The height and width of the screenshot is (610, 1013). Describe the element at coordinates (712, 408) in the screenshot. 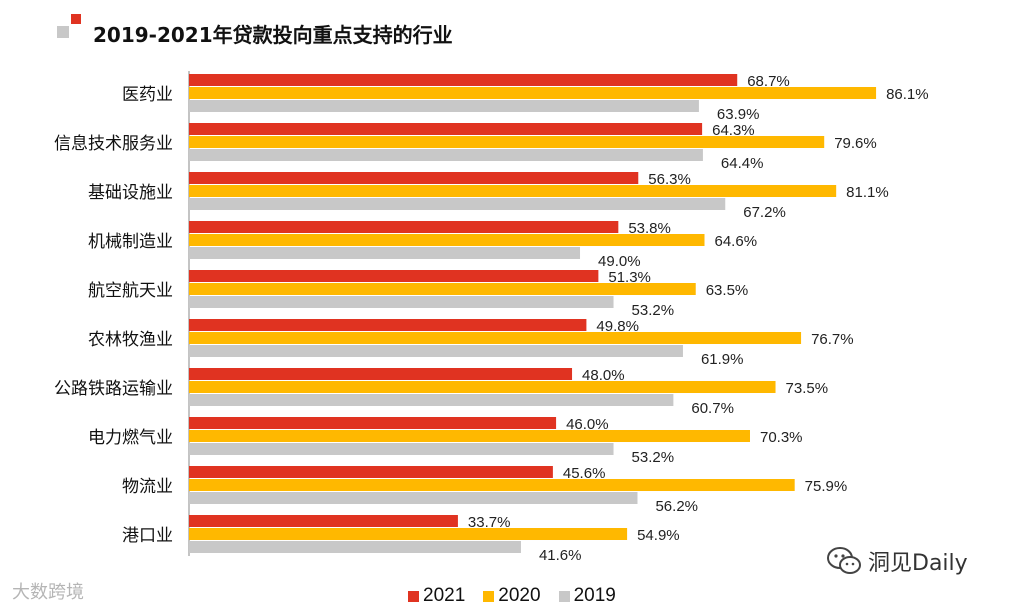

I see `data-label-2019: 60.7%` at that location.